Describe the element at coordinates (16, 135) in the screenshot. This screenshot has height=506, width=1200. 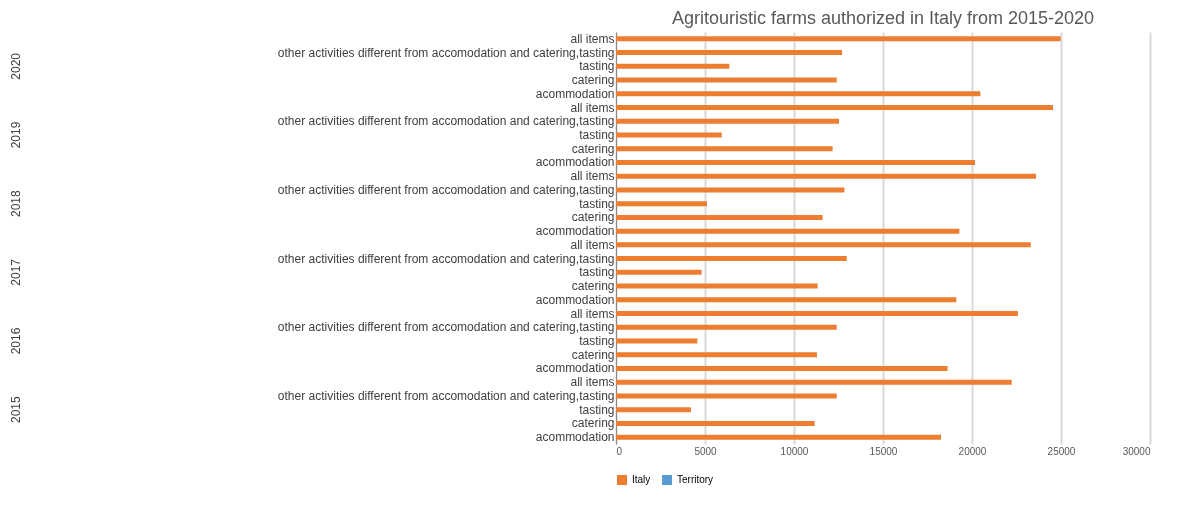
I see `text: 2019` at that location.